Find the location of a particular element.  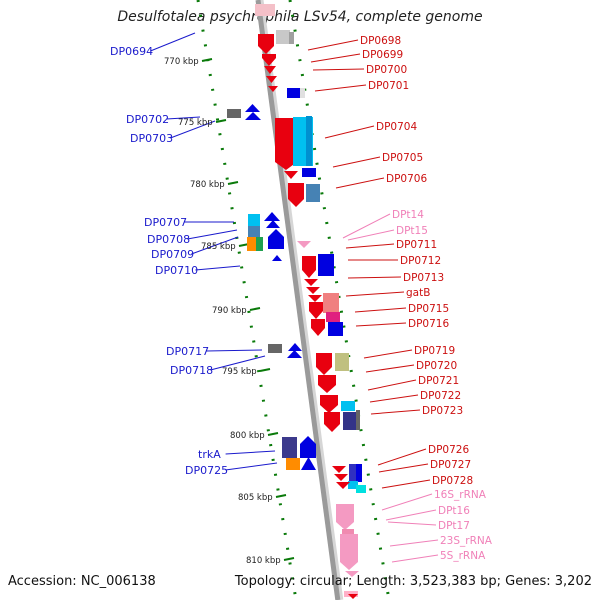

gene-label-left: trkA is located at coordinates (209, 454).